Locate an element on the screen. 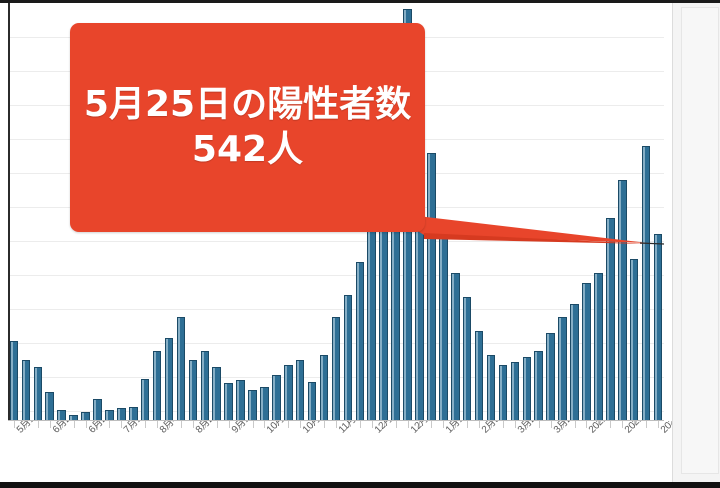 The width and height of the screenshot is (720, 488). x-axis-label: 2021年5月25日 is located at coordinates (664, 428).